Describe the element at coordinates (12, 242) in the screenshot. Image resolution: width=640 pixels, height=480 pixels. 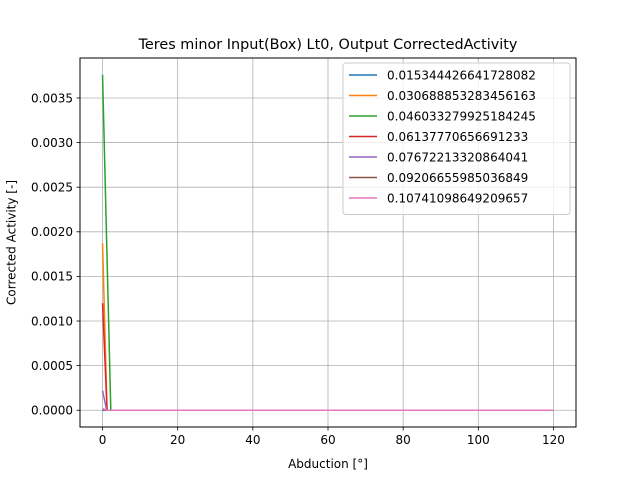
I see `y-axis-label: Corrected Activity [-]` at that location.